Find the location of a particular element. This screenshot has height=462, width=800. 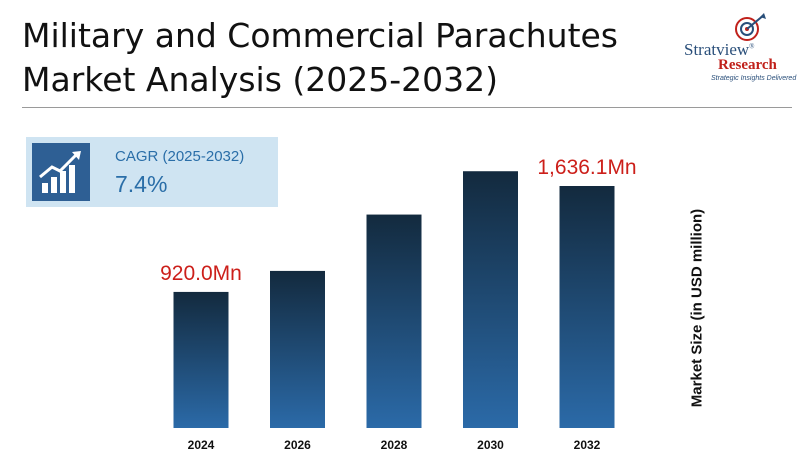

x-tick-label: 2026 is located at coordinates (297, 445).